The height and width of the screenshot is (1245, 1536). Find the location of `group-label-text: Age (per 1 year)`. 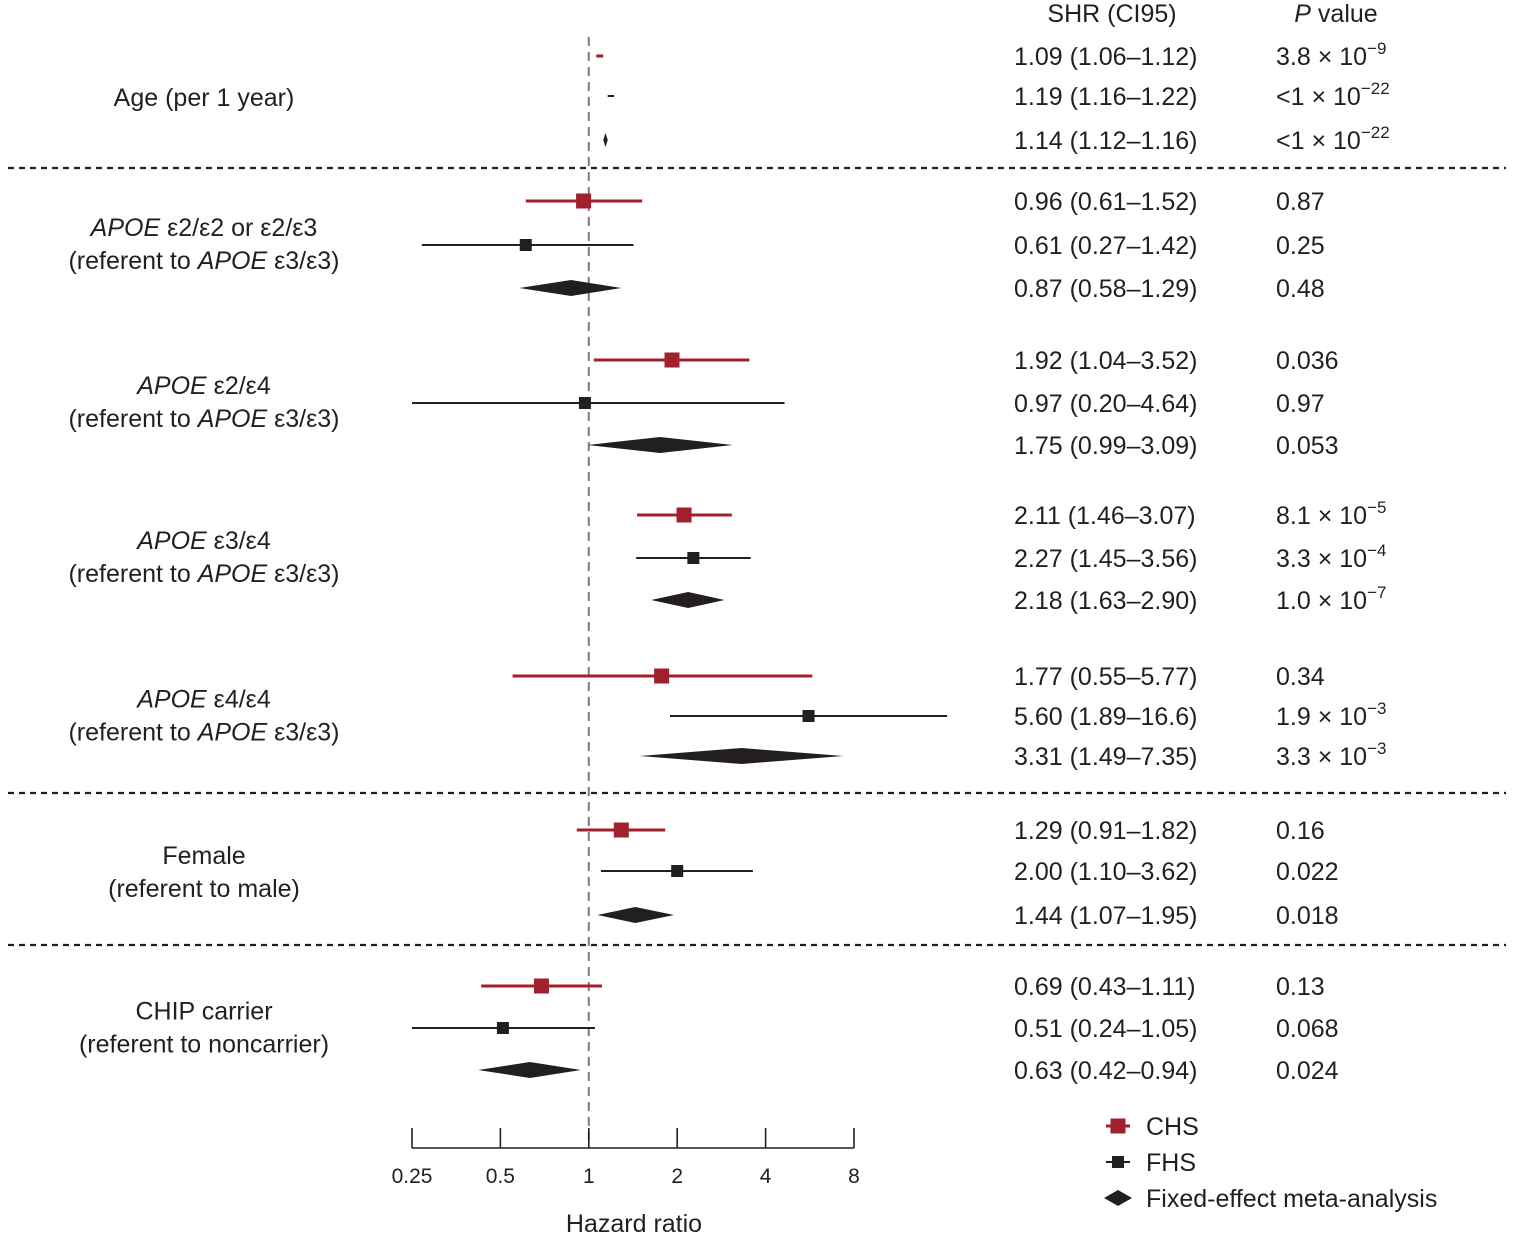

group-label-text: Age (per 1 year) is located at coordinates (204, 98).